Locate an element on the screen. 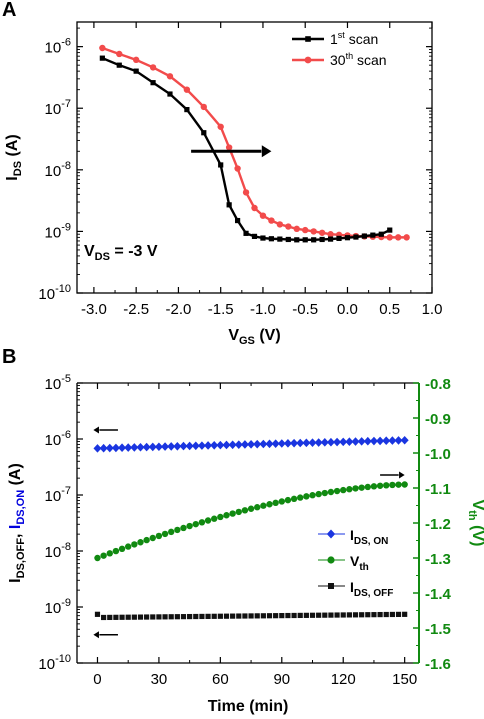 This screenshot has width=484, height=719. y2-tick-label: -1.5 is located at coordinates (438, 629).